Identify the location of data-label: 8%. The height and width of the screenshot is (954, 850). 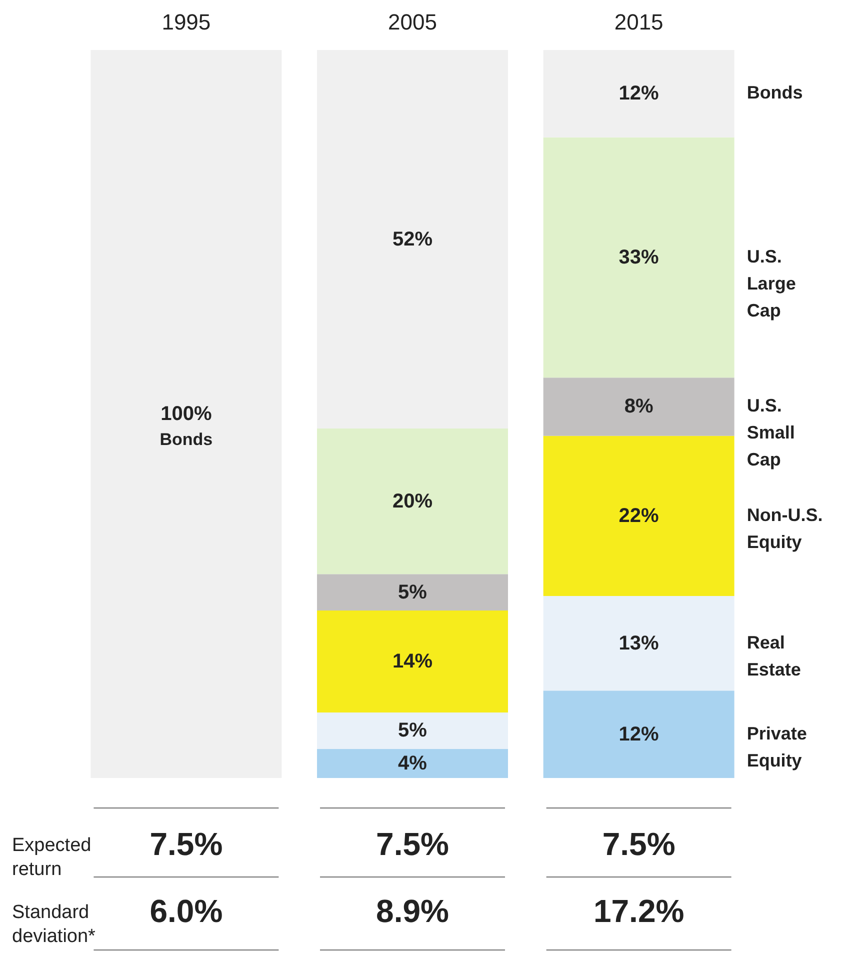
(639, 407).